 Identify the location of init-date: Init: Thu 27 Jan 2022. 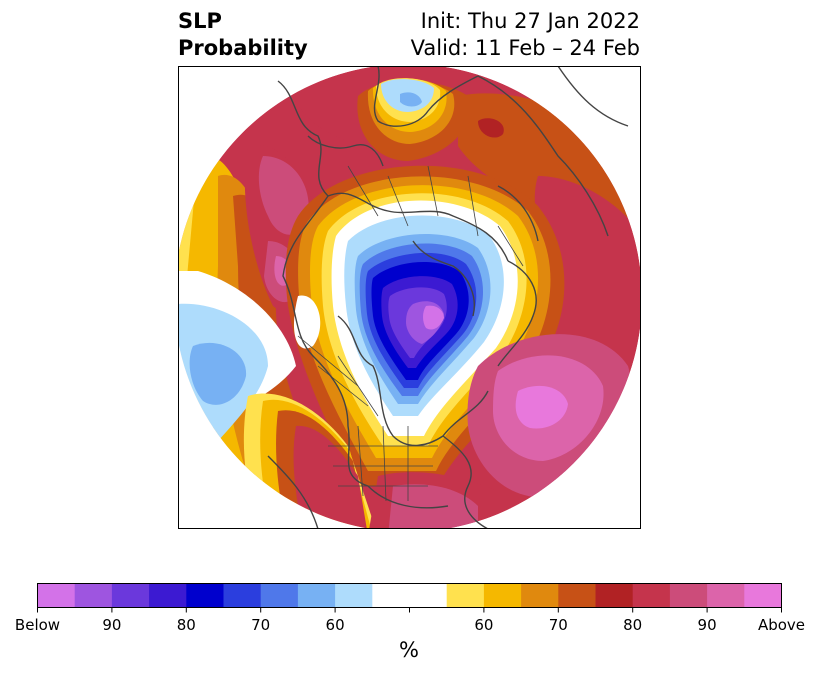
(530, 21).